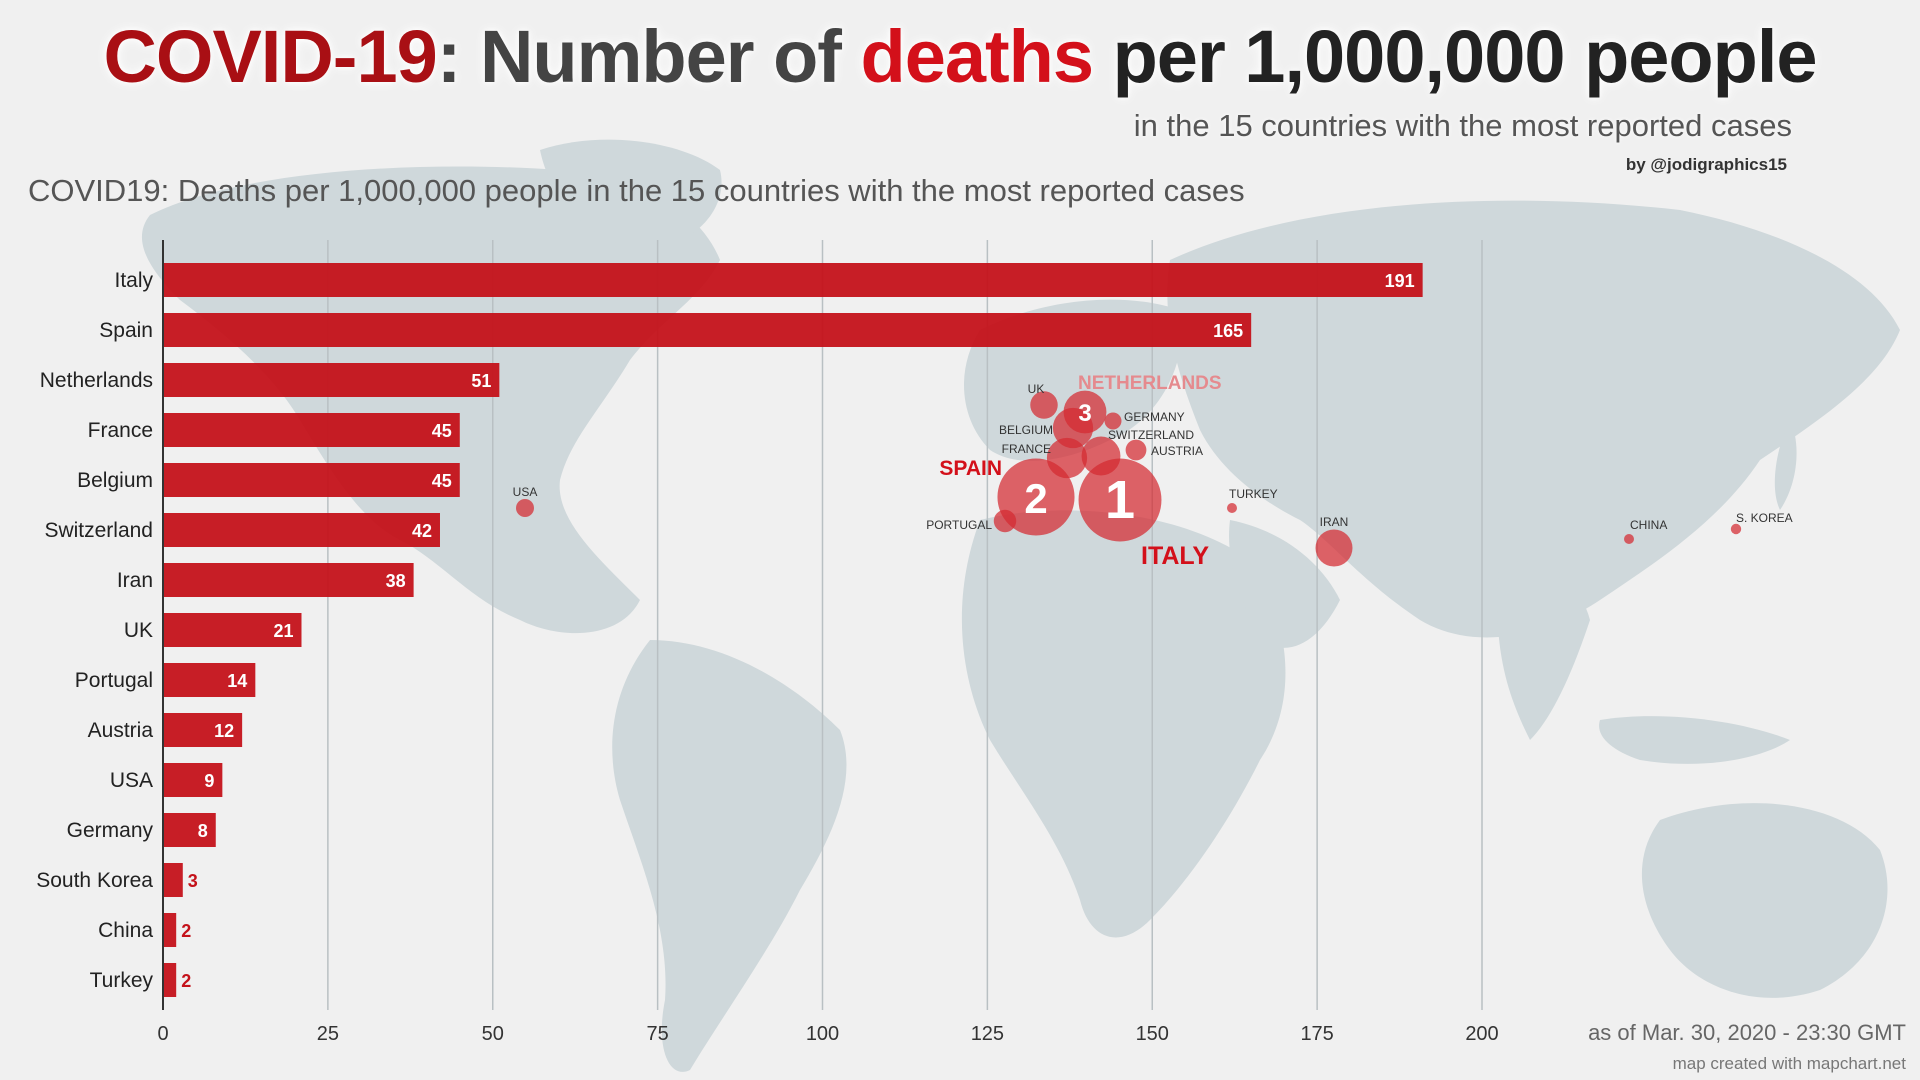 This screenshot has height=1080, width=1920. Describe the element at coordinates (121, 730) in the screenshot. I see `category-label-austria: Austria` at that location.